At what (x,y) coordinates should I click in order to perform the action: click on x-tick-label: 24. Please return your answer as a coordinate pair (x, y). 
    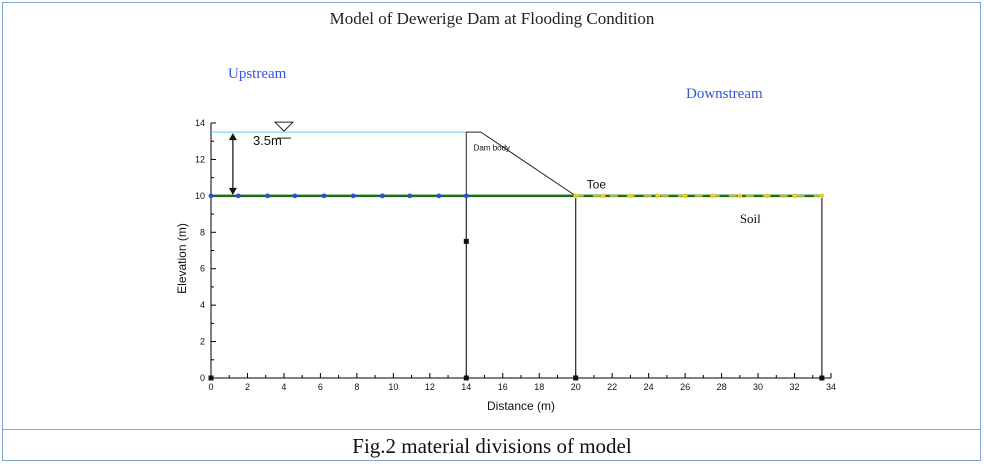
    Looking at the image, I should click on (649, 387).